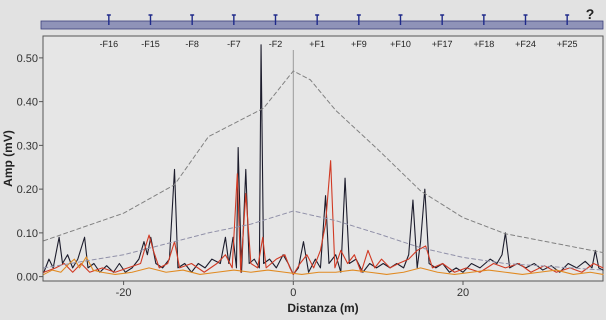 Image resolution: width=606 pixels, height=320 pixels. Describe the element at coordinates (27, 102) in the screenshot. I see `y-tick-label: 0.40` at that location.